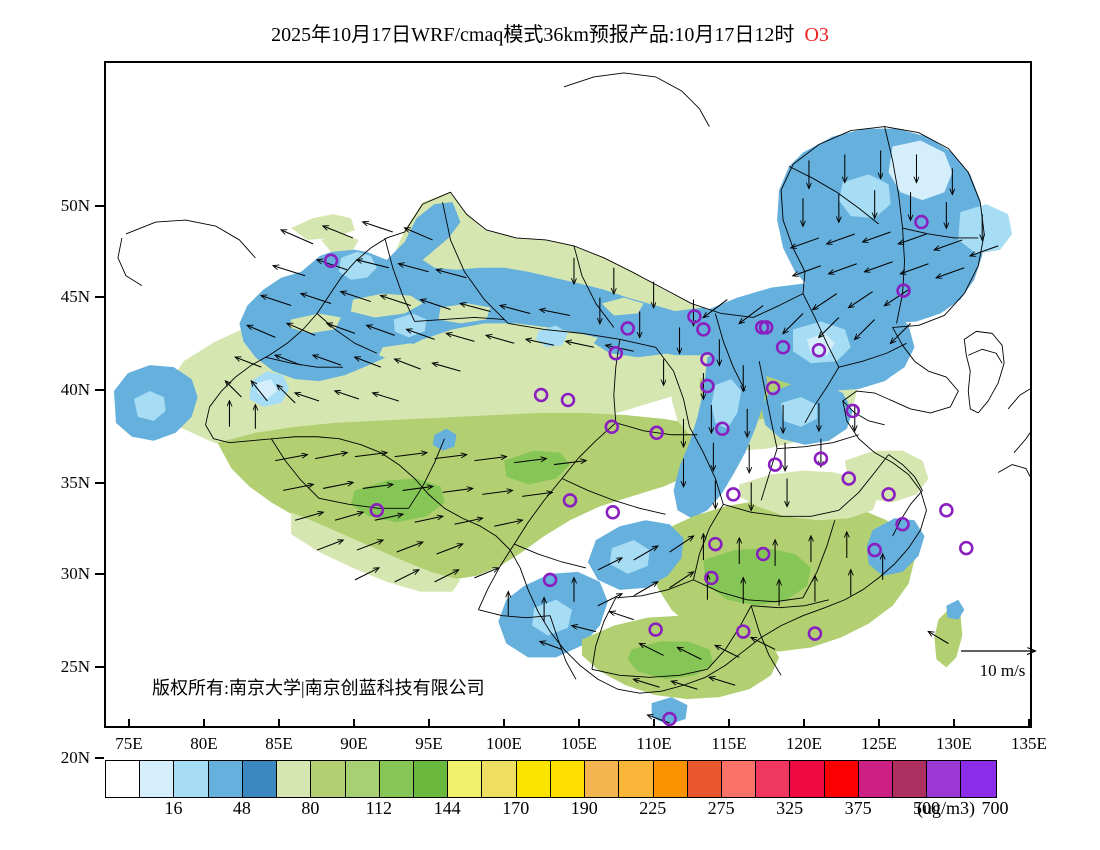  I want to click on colorbar-tick-label: 325, so click(790, 808).